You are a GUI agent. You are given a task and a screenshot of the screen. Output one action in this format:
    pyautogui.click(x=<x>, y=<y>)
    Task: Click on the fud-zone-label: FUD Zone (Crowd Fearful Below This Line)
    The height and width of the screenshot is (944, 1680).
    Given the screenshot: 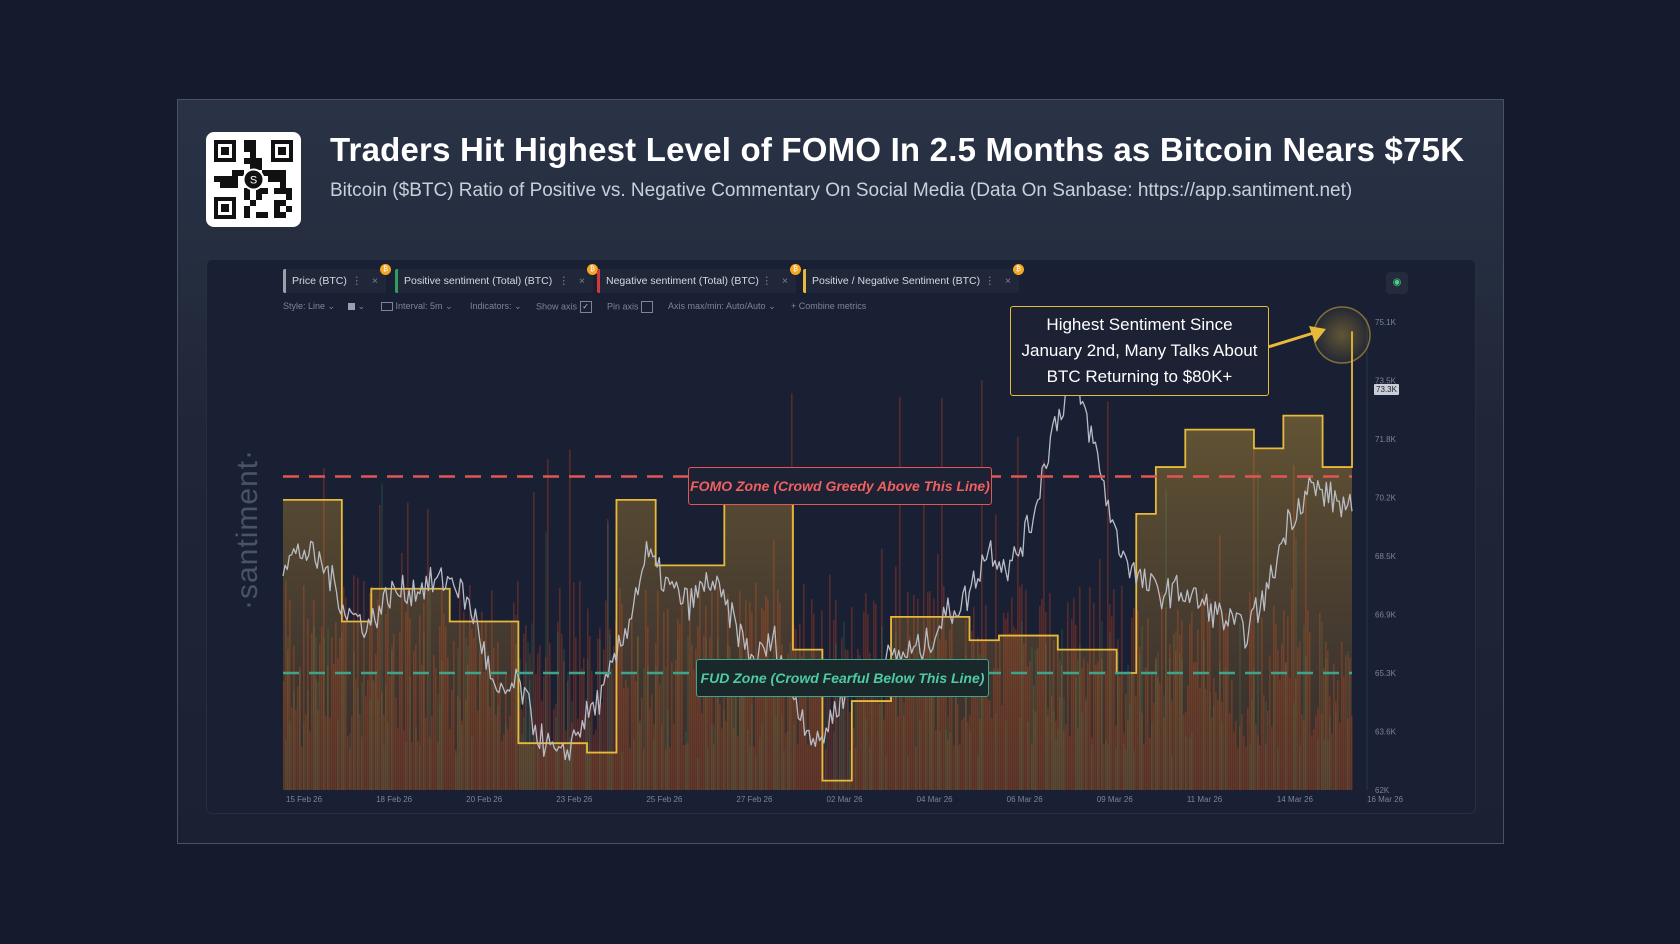 What is the action you would take?
    pyautogui.click(x=842, y=678)
    